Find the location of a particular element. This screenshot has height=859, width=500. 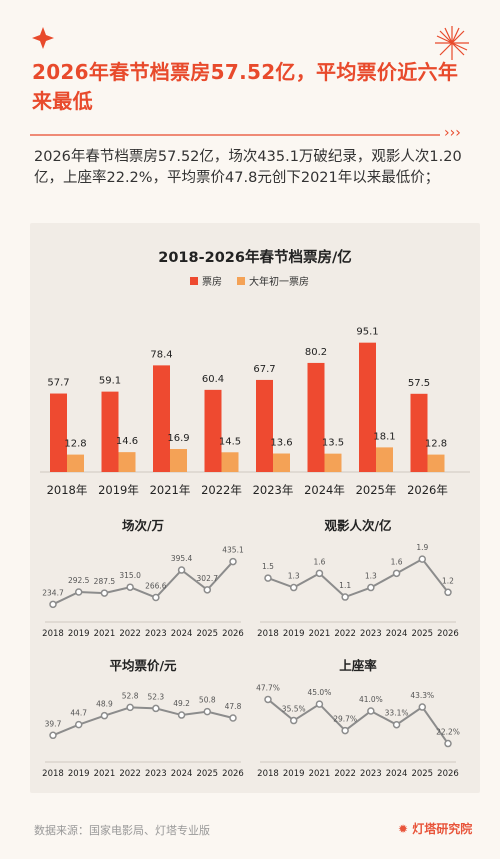

chevrons-icon: ››› is located at coordinates (452, 133).